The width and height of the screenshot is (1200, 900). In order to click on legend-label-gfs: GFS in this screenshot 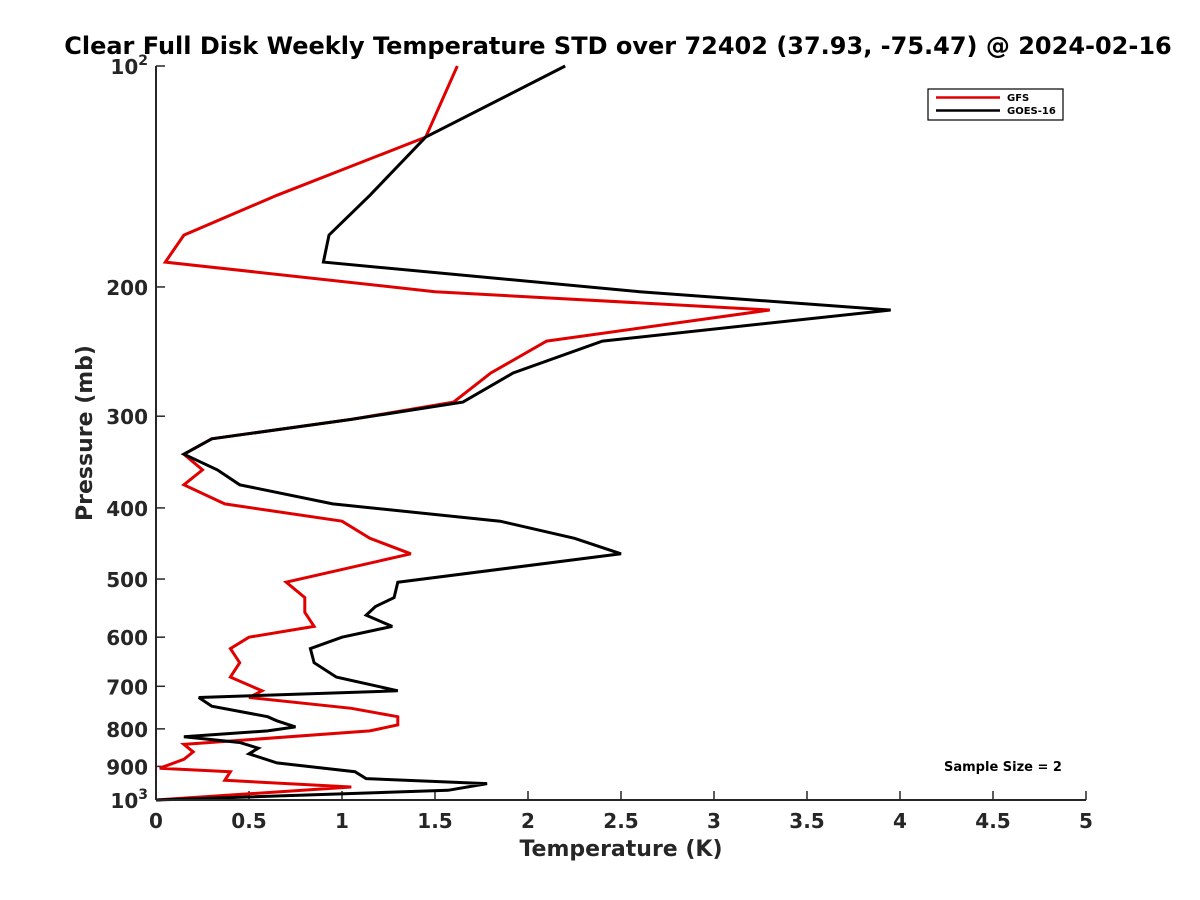, I will do `click(1018, 98)`.